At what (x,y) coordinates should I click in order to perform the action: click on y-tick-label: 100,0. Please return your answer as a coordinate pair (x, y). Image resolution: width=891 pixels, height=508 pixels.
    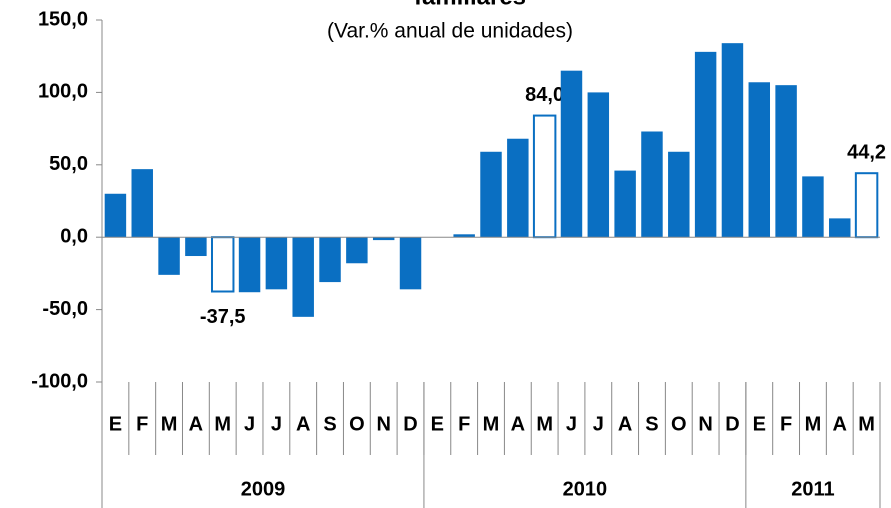
    Looking at the image, I should click on (63, 92).